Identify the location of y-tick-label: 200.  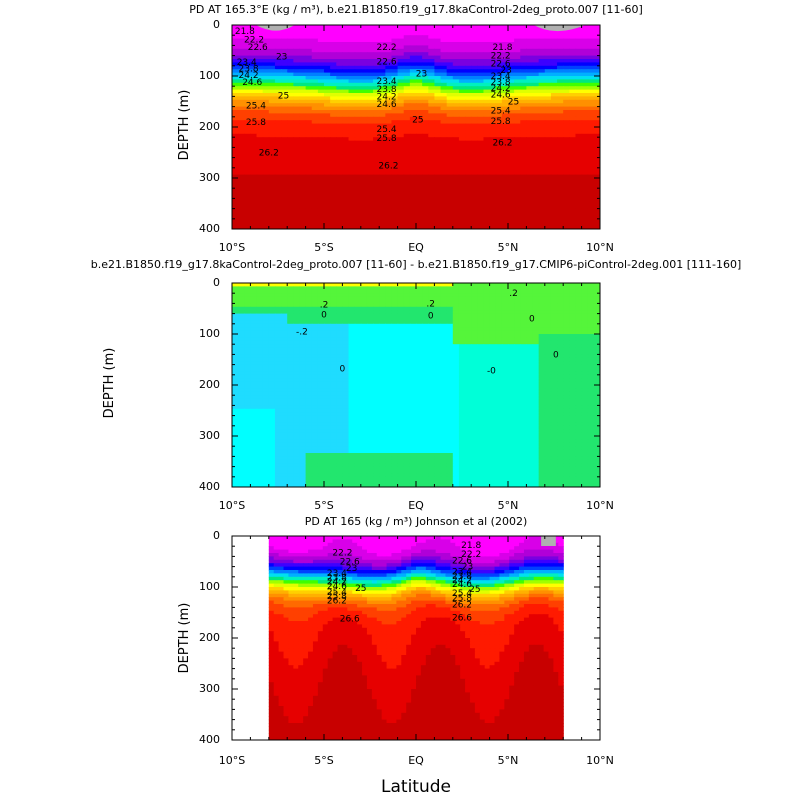
(209, 126).